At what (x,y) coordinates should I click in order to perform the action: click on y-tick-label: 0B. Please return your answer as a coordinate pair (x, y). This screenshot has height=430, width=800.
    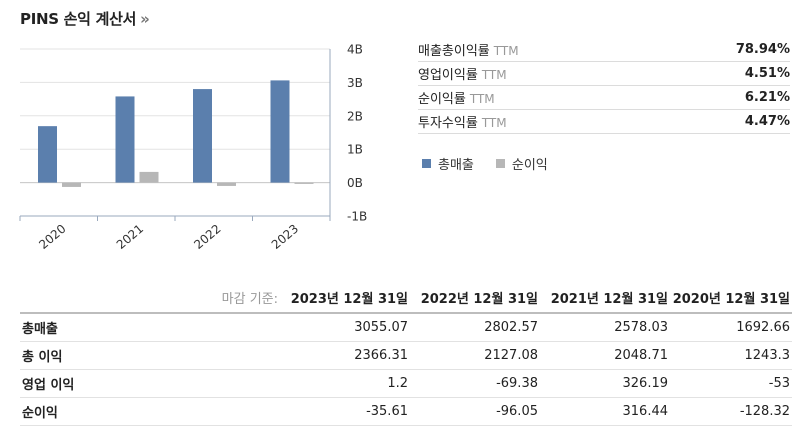
    Looking at the image, I should click on (355, 183).